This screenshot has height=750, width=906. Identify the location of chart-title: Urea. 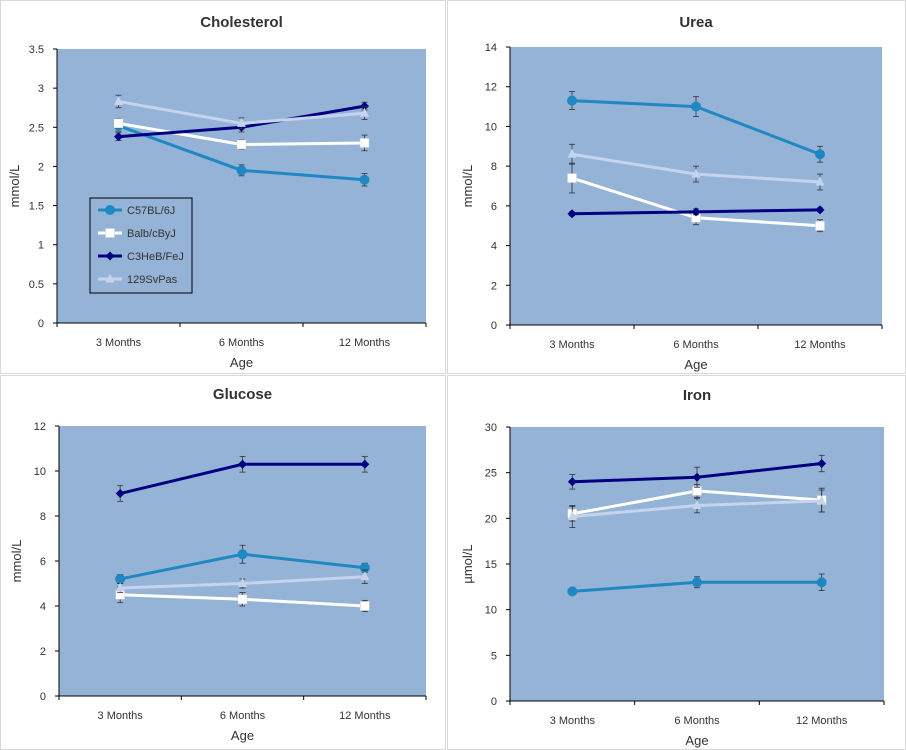
(696, 22).